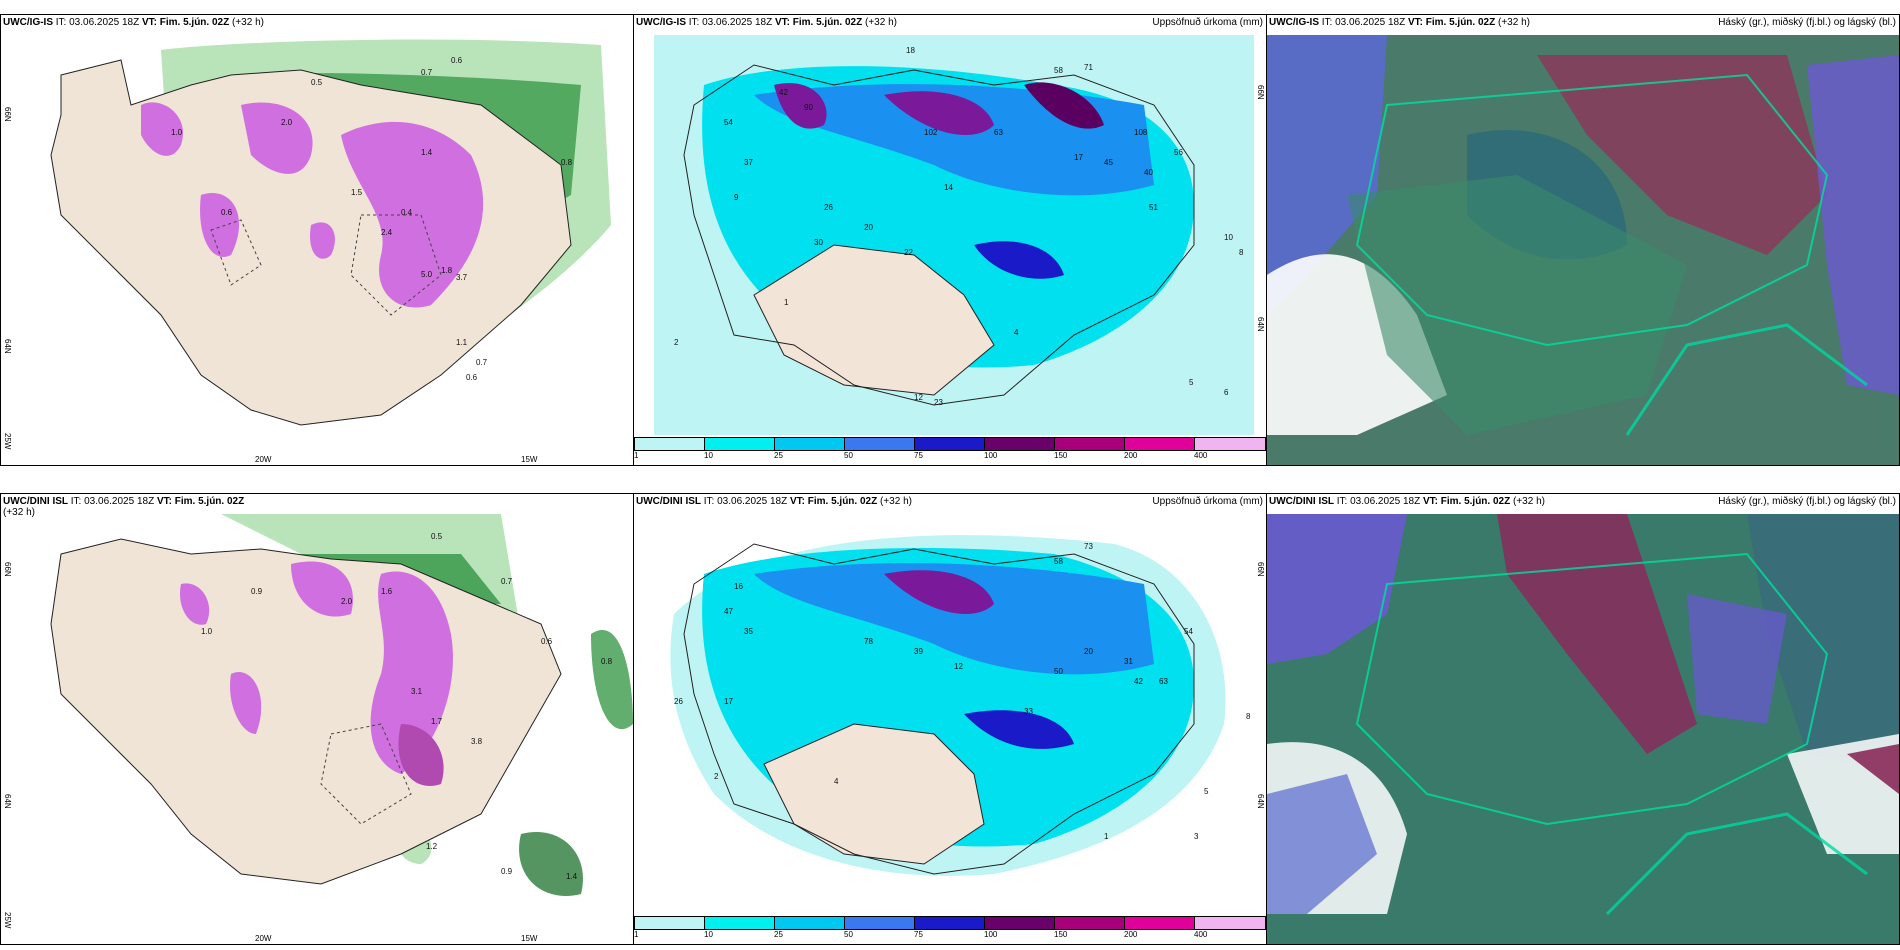 Image resolution: width=1900 pixels, height=950 pixels. I want to click on svg-text: 45, so click(1108, 162).